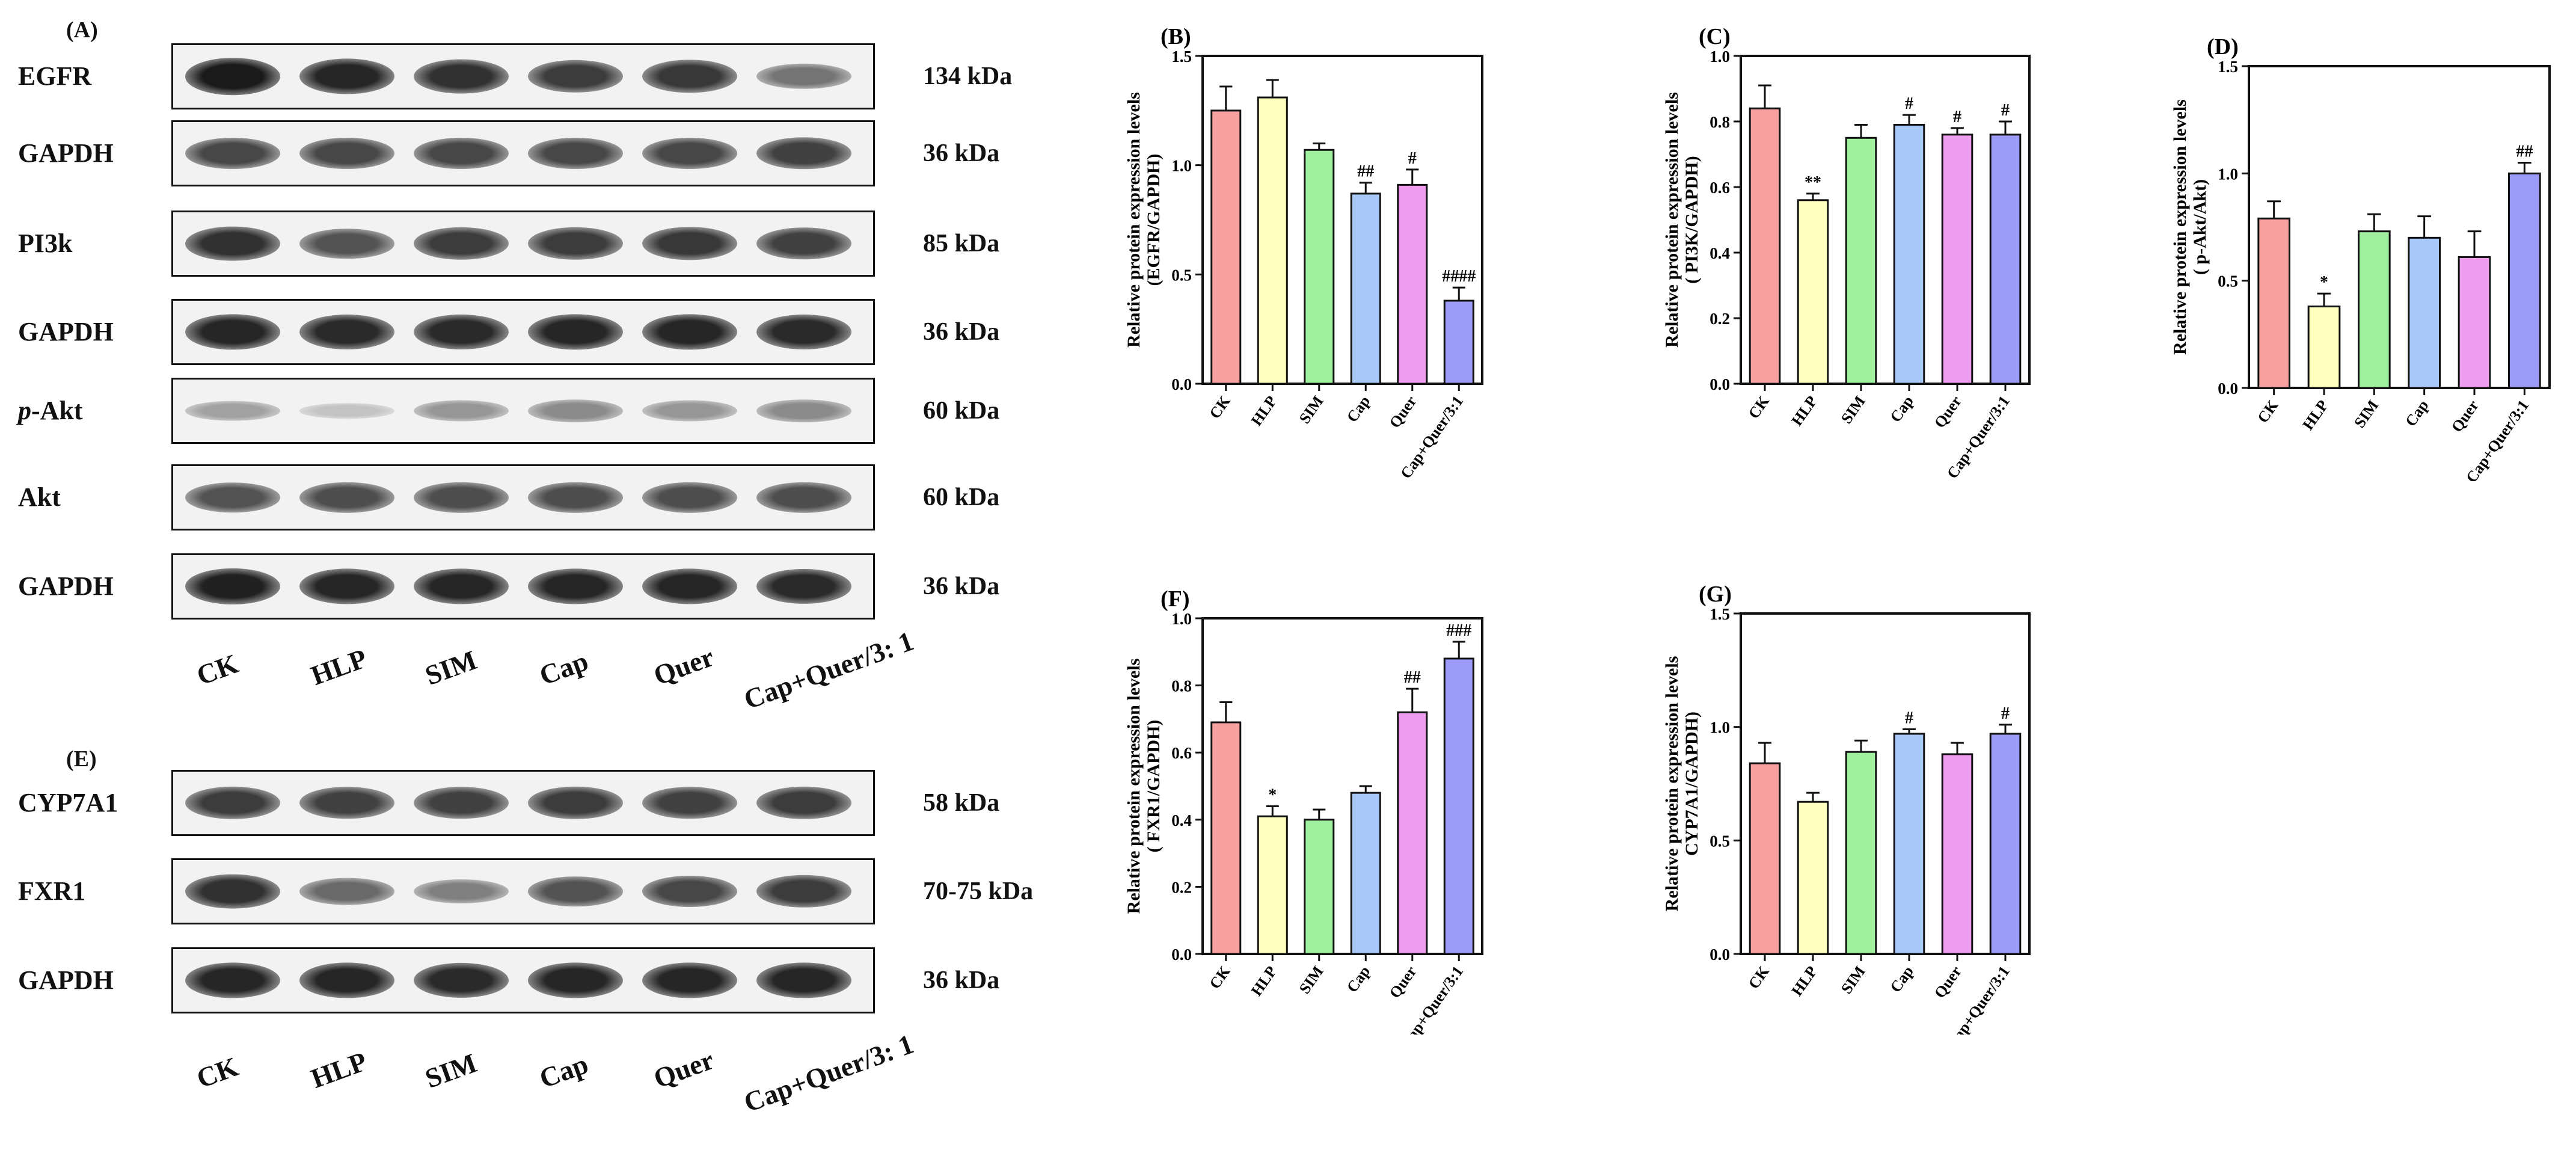 Image resolution: width=2576 pixels, height=1150 pixels. I want to click on plot-frame, so click(1885, 783).